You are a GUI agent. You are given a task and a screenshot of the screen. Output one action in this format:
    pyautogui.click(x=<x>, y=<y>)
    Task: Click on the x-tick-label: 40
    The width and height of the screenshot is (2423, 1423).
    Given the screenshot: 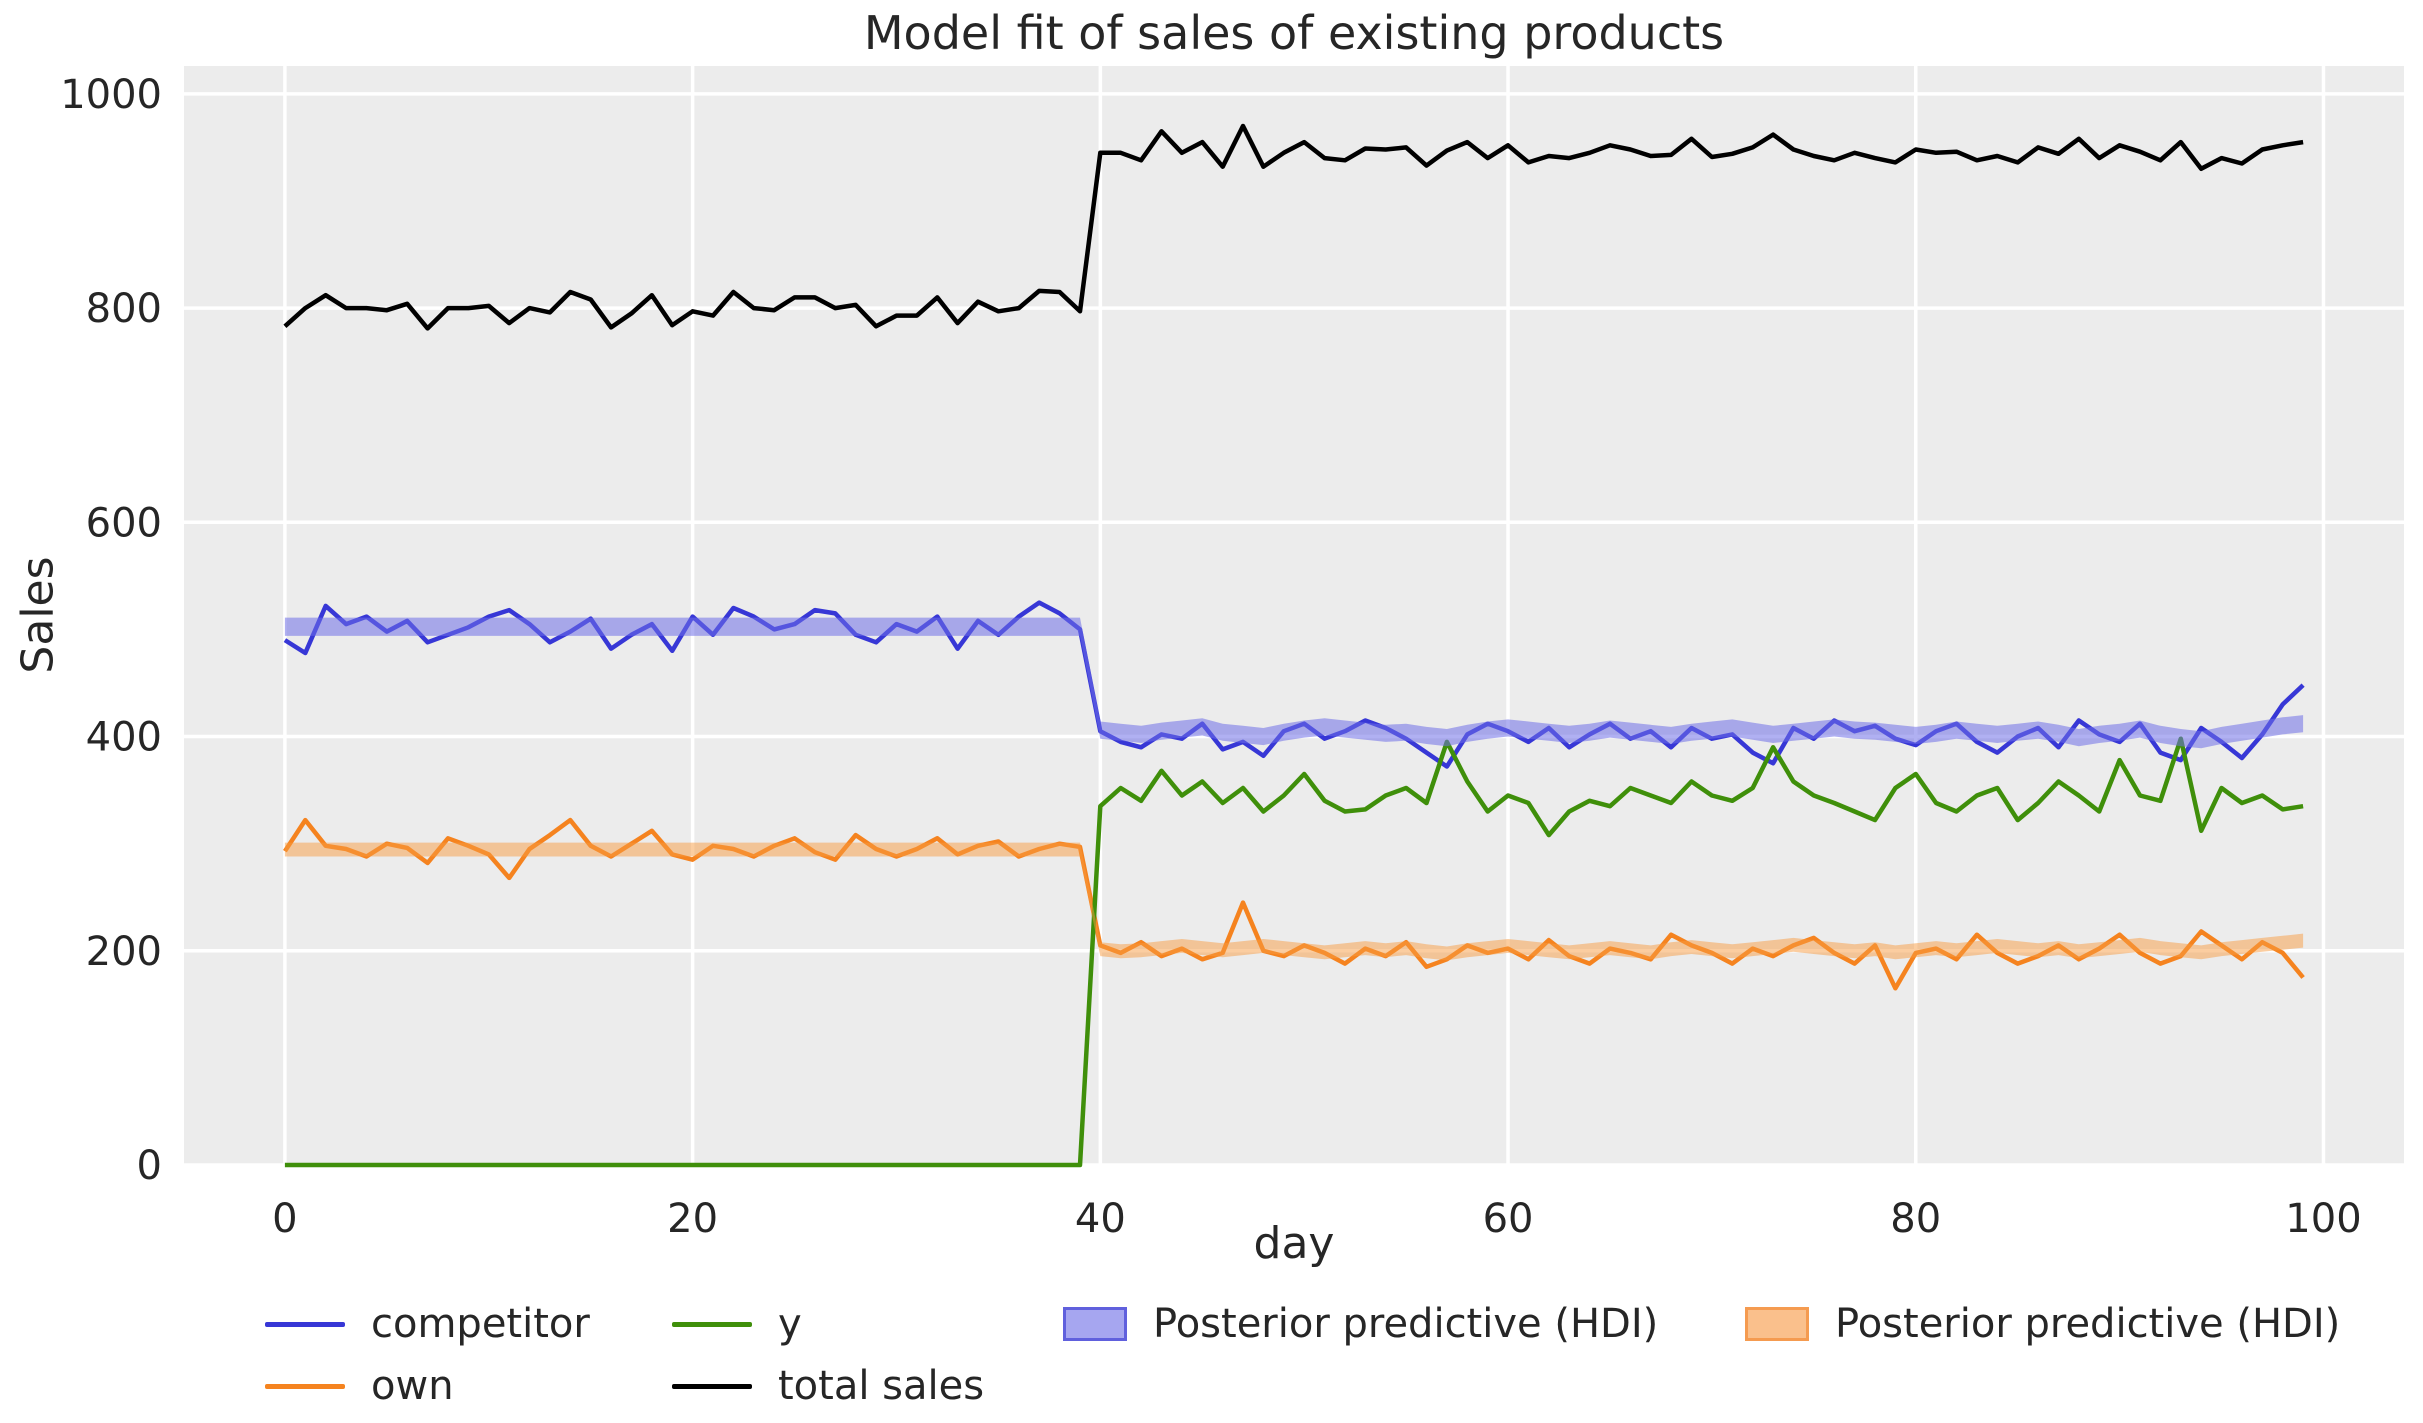 What is the action you would take?
    pyautogui.click(x=1100, y=1219)
    